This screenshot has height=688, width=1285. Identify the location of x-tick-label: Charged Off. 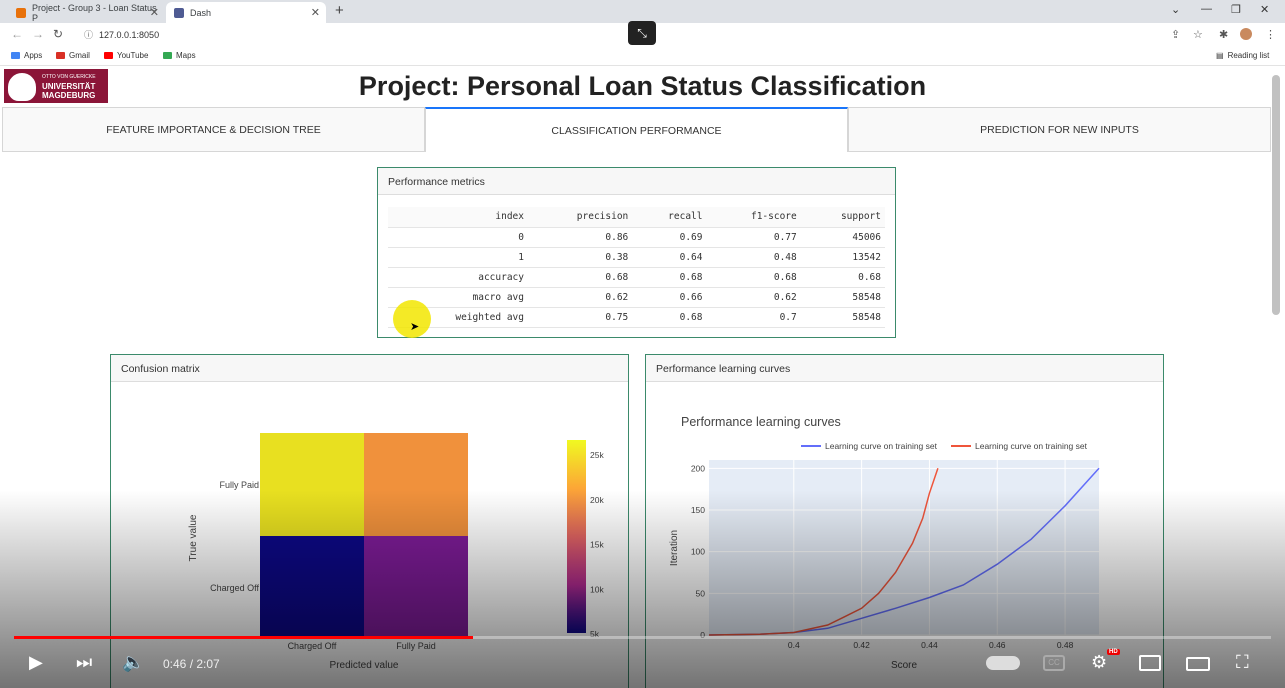
(312, 646).